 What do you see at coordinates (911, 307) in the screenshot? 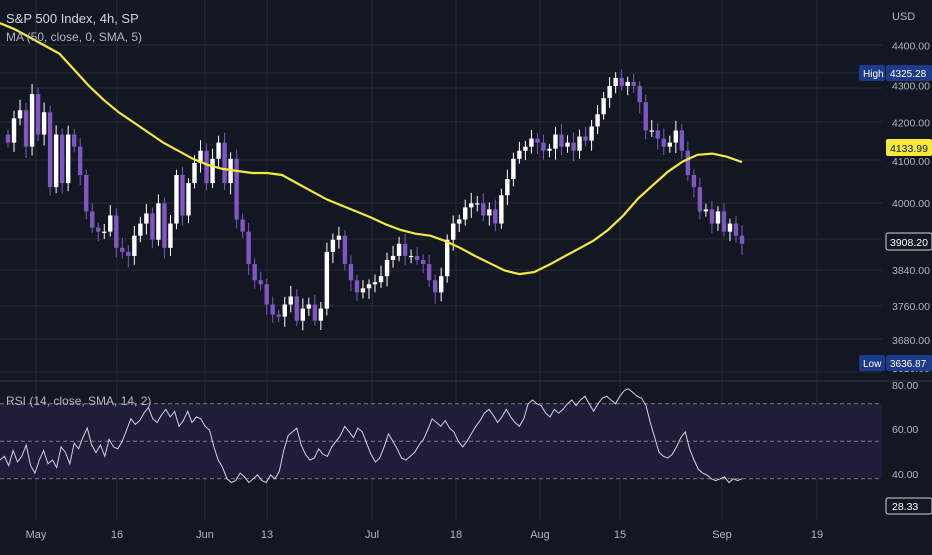
I see `price-tick-label: 3760.00` at bounding box center [911, 307].